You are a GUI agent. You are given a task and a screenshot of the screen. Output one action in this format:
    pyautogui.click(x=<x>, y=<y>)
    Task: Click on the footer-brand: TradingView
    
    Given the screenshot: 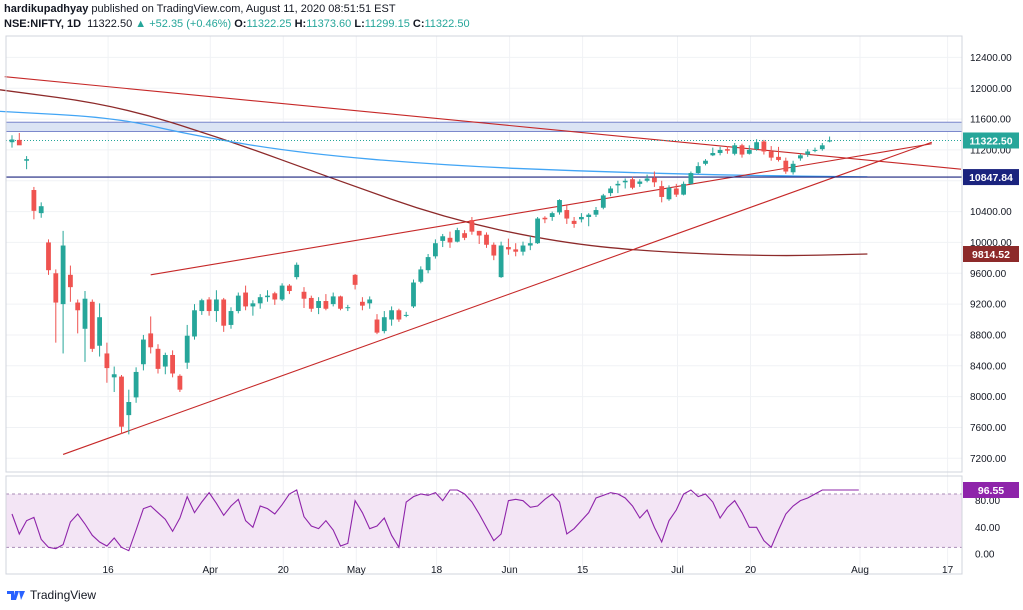 What is the action you would take?
    pyautogui.click(x=63, y=595)
    